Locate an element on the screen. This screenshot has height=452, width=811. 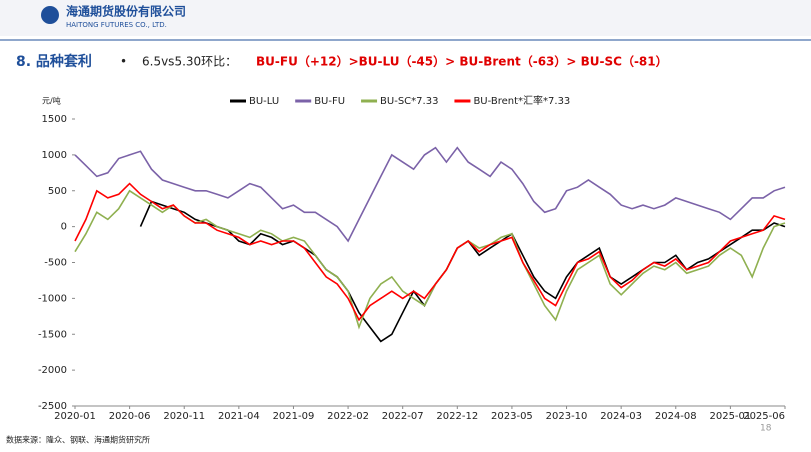
x-tick-label: 2023-05 is located at coordinates (512, 416).